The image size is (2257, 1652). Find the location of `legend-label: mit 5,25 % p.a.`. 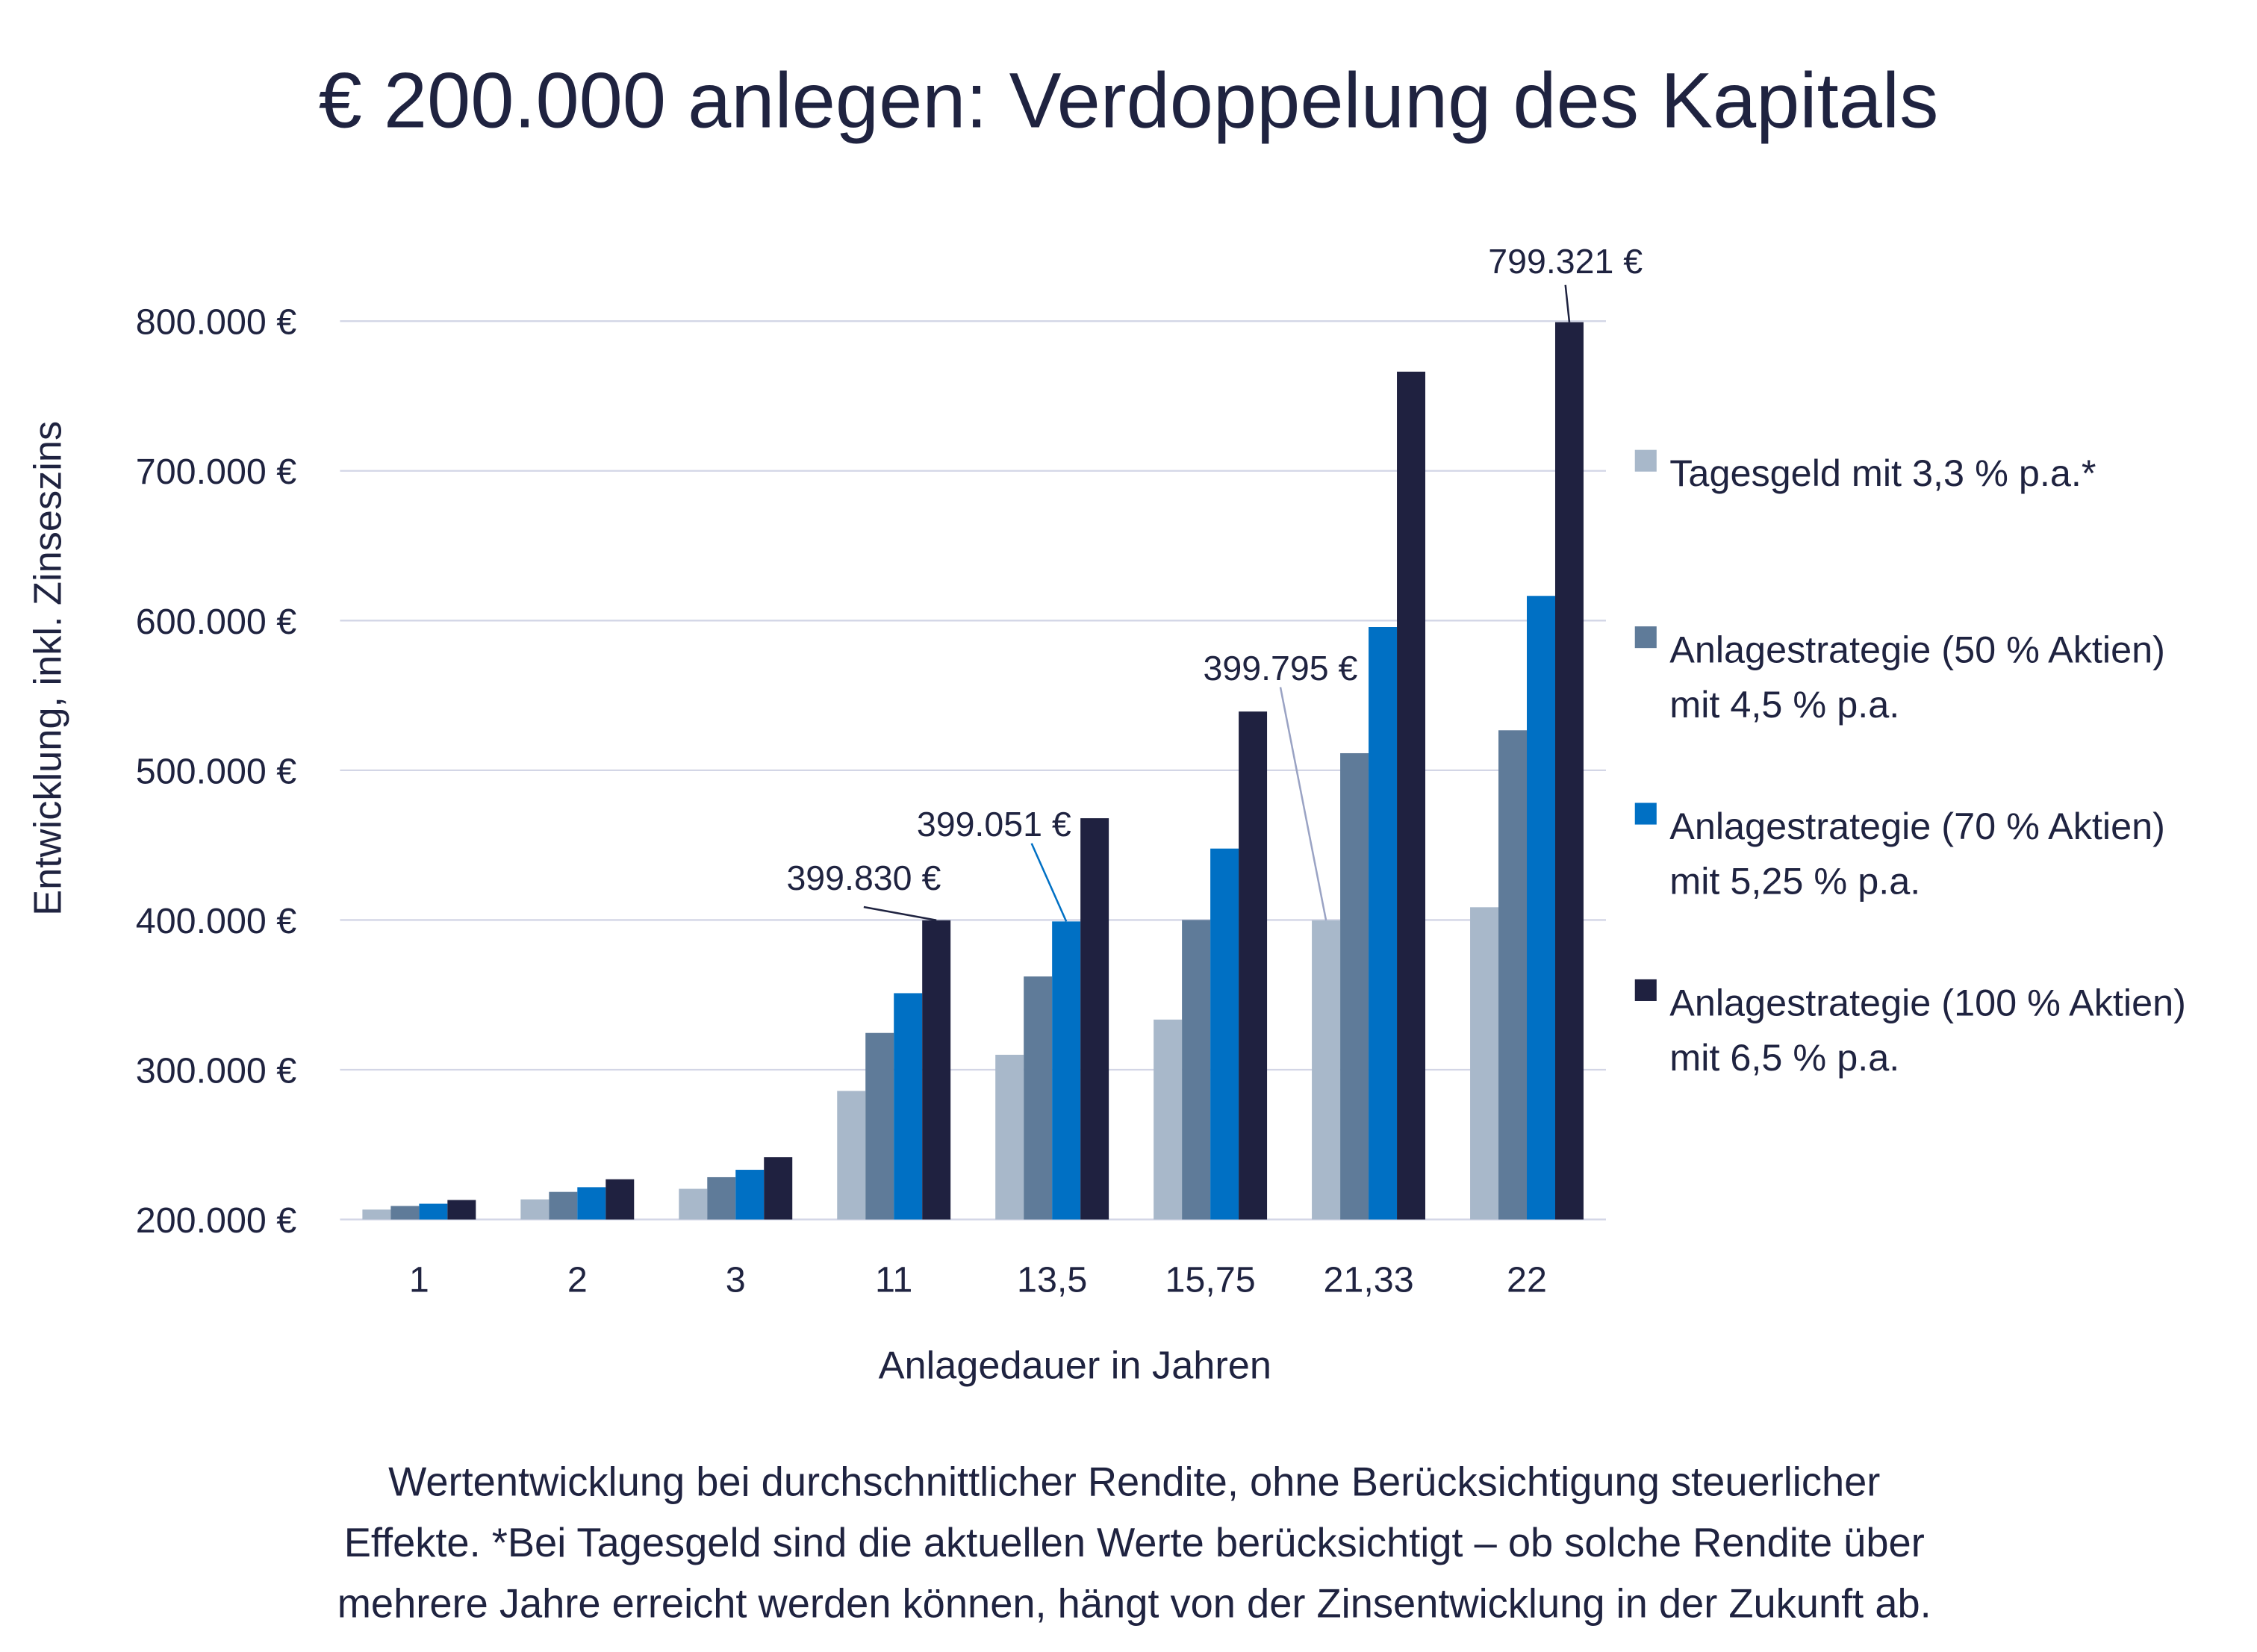

legend-label: mit 5,25 % p.a. is located at coordinates (1794, 881).